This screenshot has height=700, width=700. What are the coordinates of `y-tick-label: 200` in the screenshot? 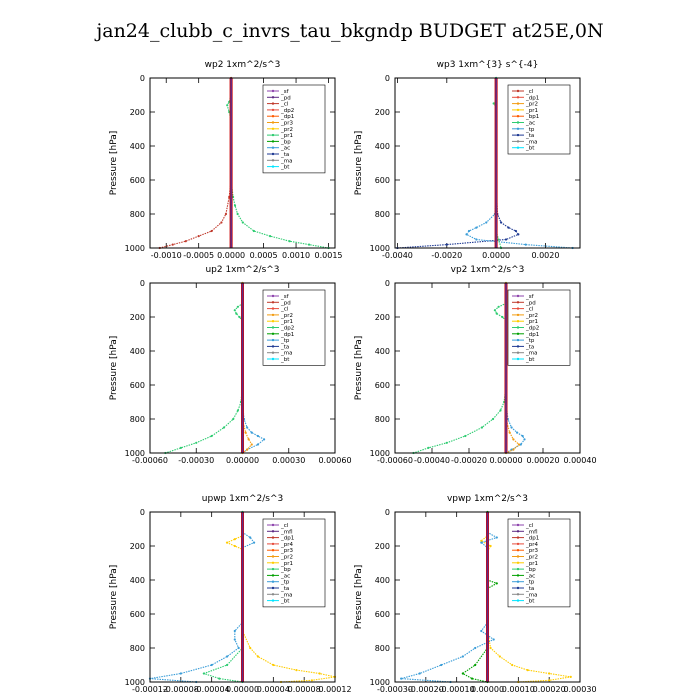 It's located at (382, 317).